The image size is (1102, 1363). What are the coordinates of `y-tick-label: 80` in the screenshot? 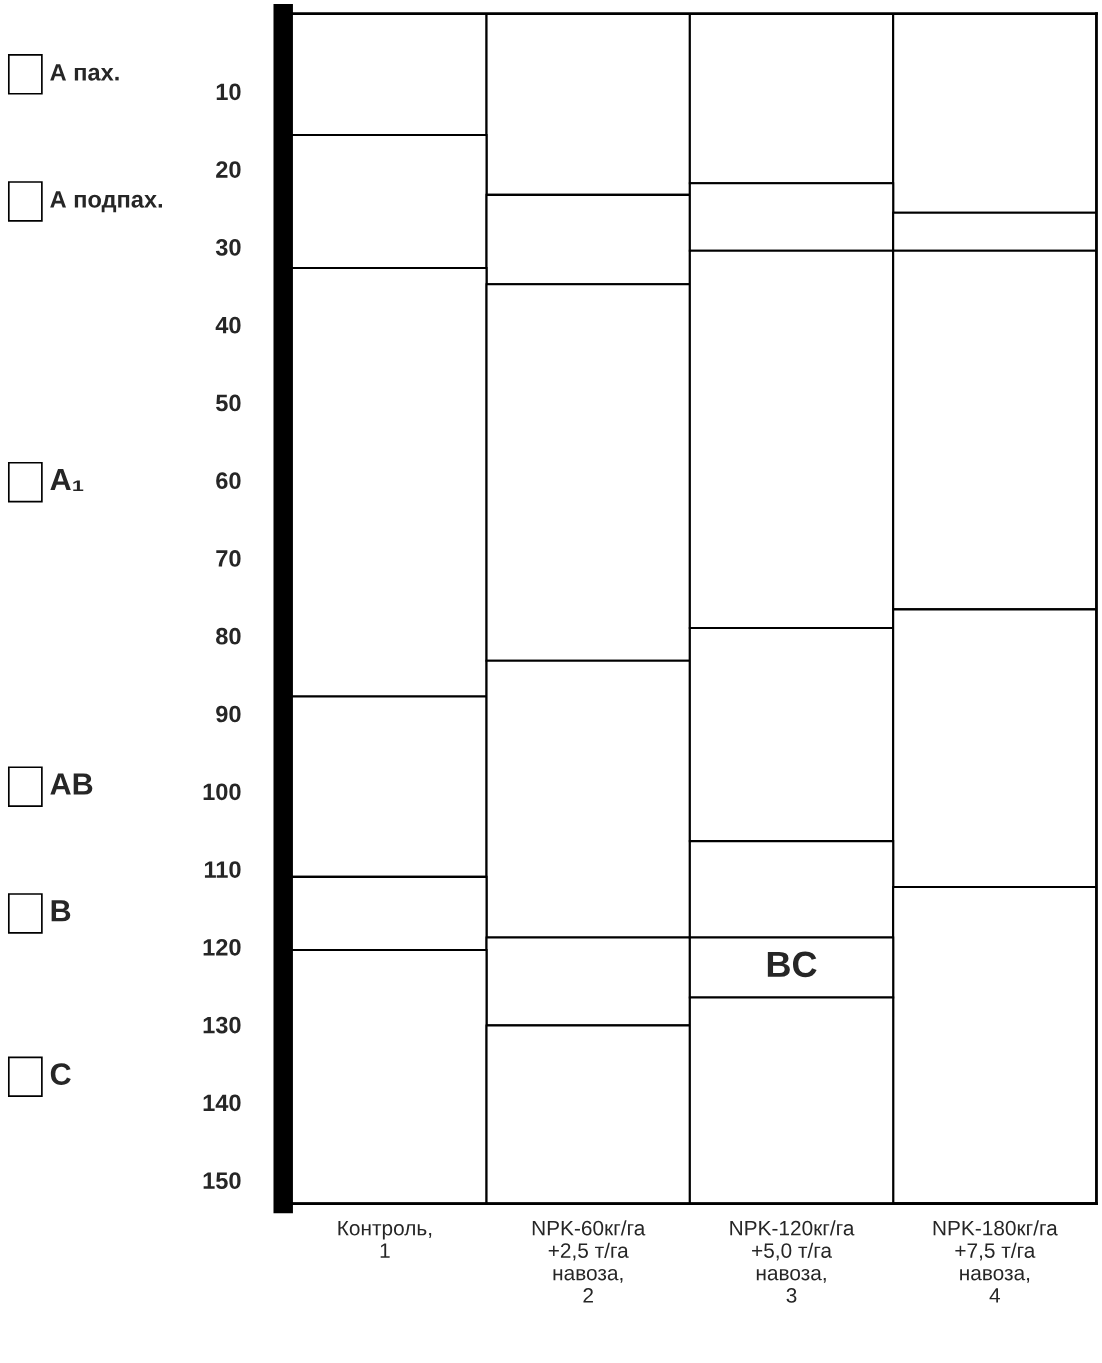 It's located at (228, 636).